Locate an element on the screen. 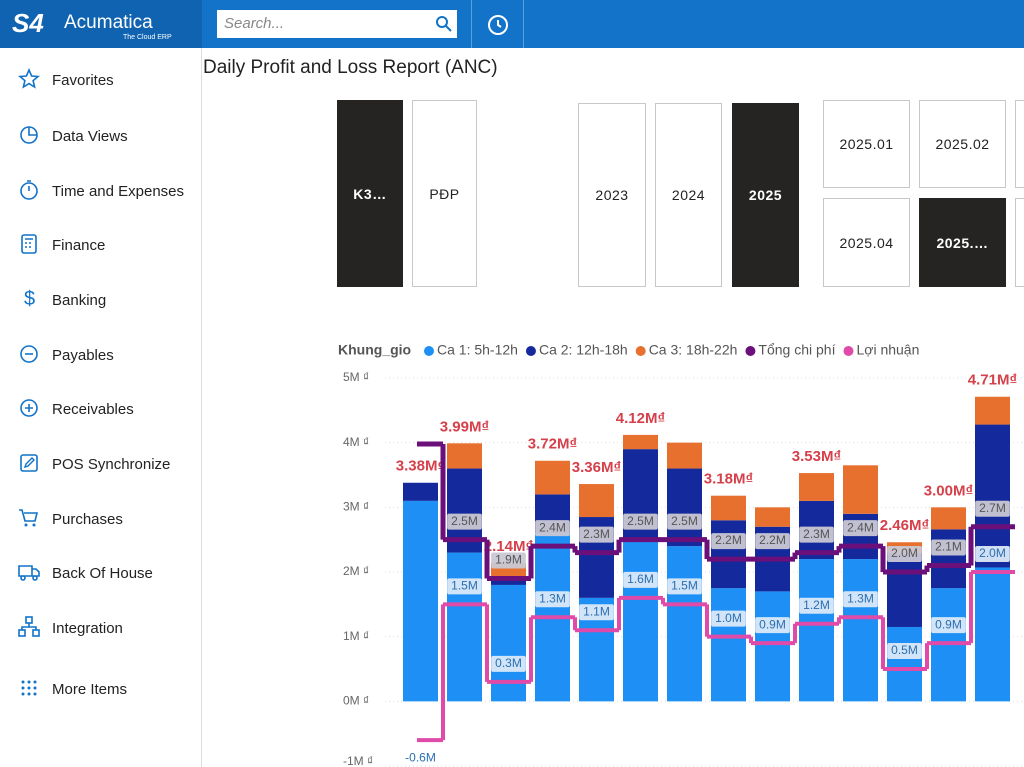 This screenshot has height=767, width=1024. nav-item: Receivables is located at coordinates (100, 409).